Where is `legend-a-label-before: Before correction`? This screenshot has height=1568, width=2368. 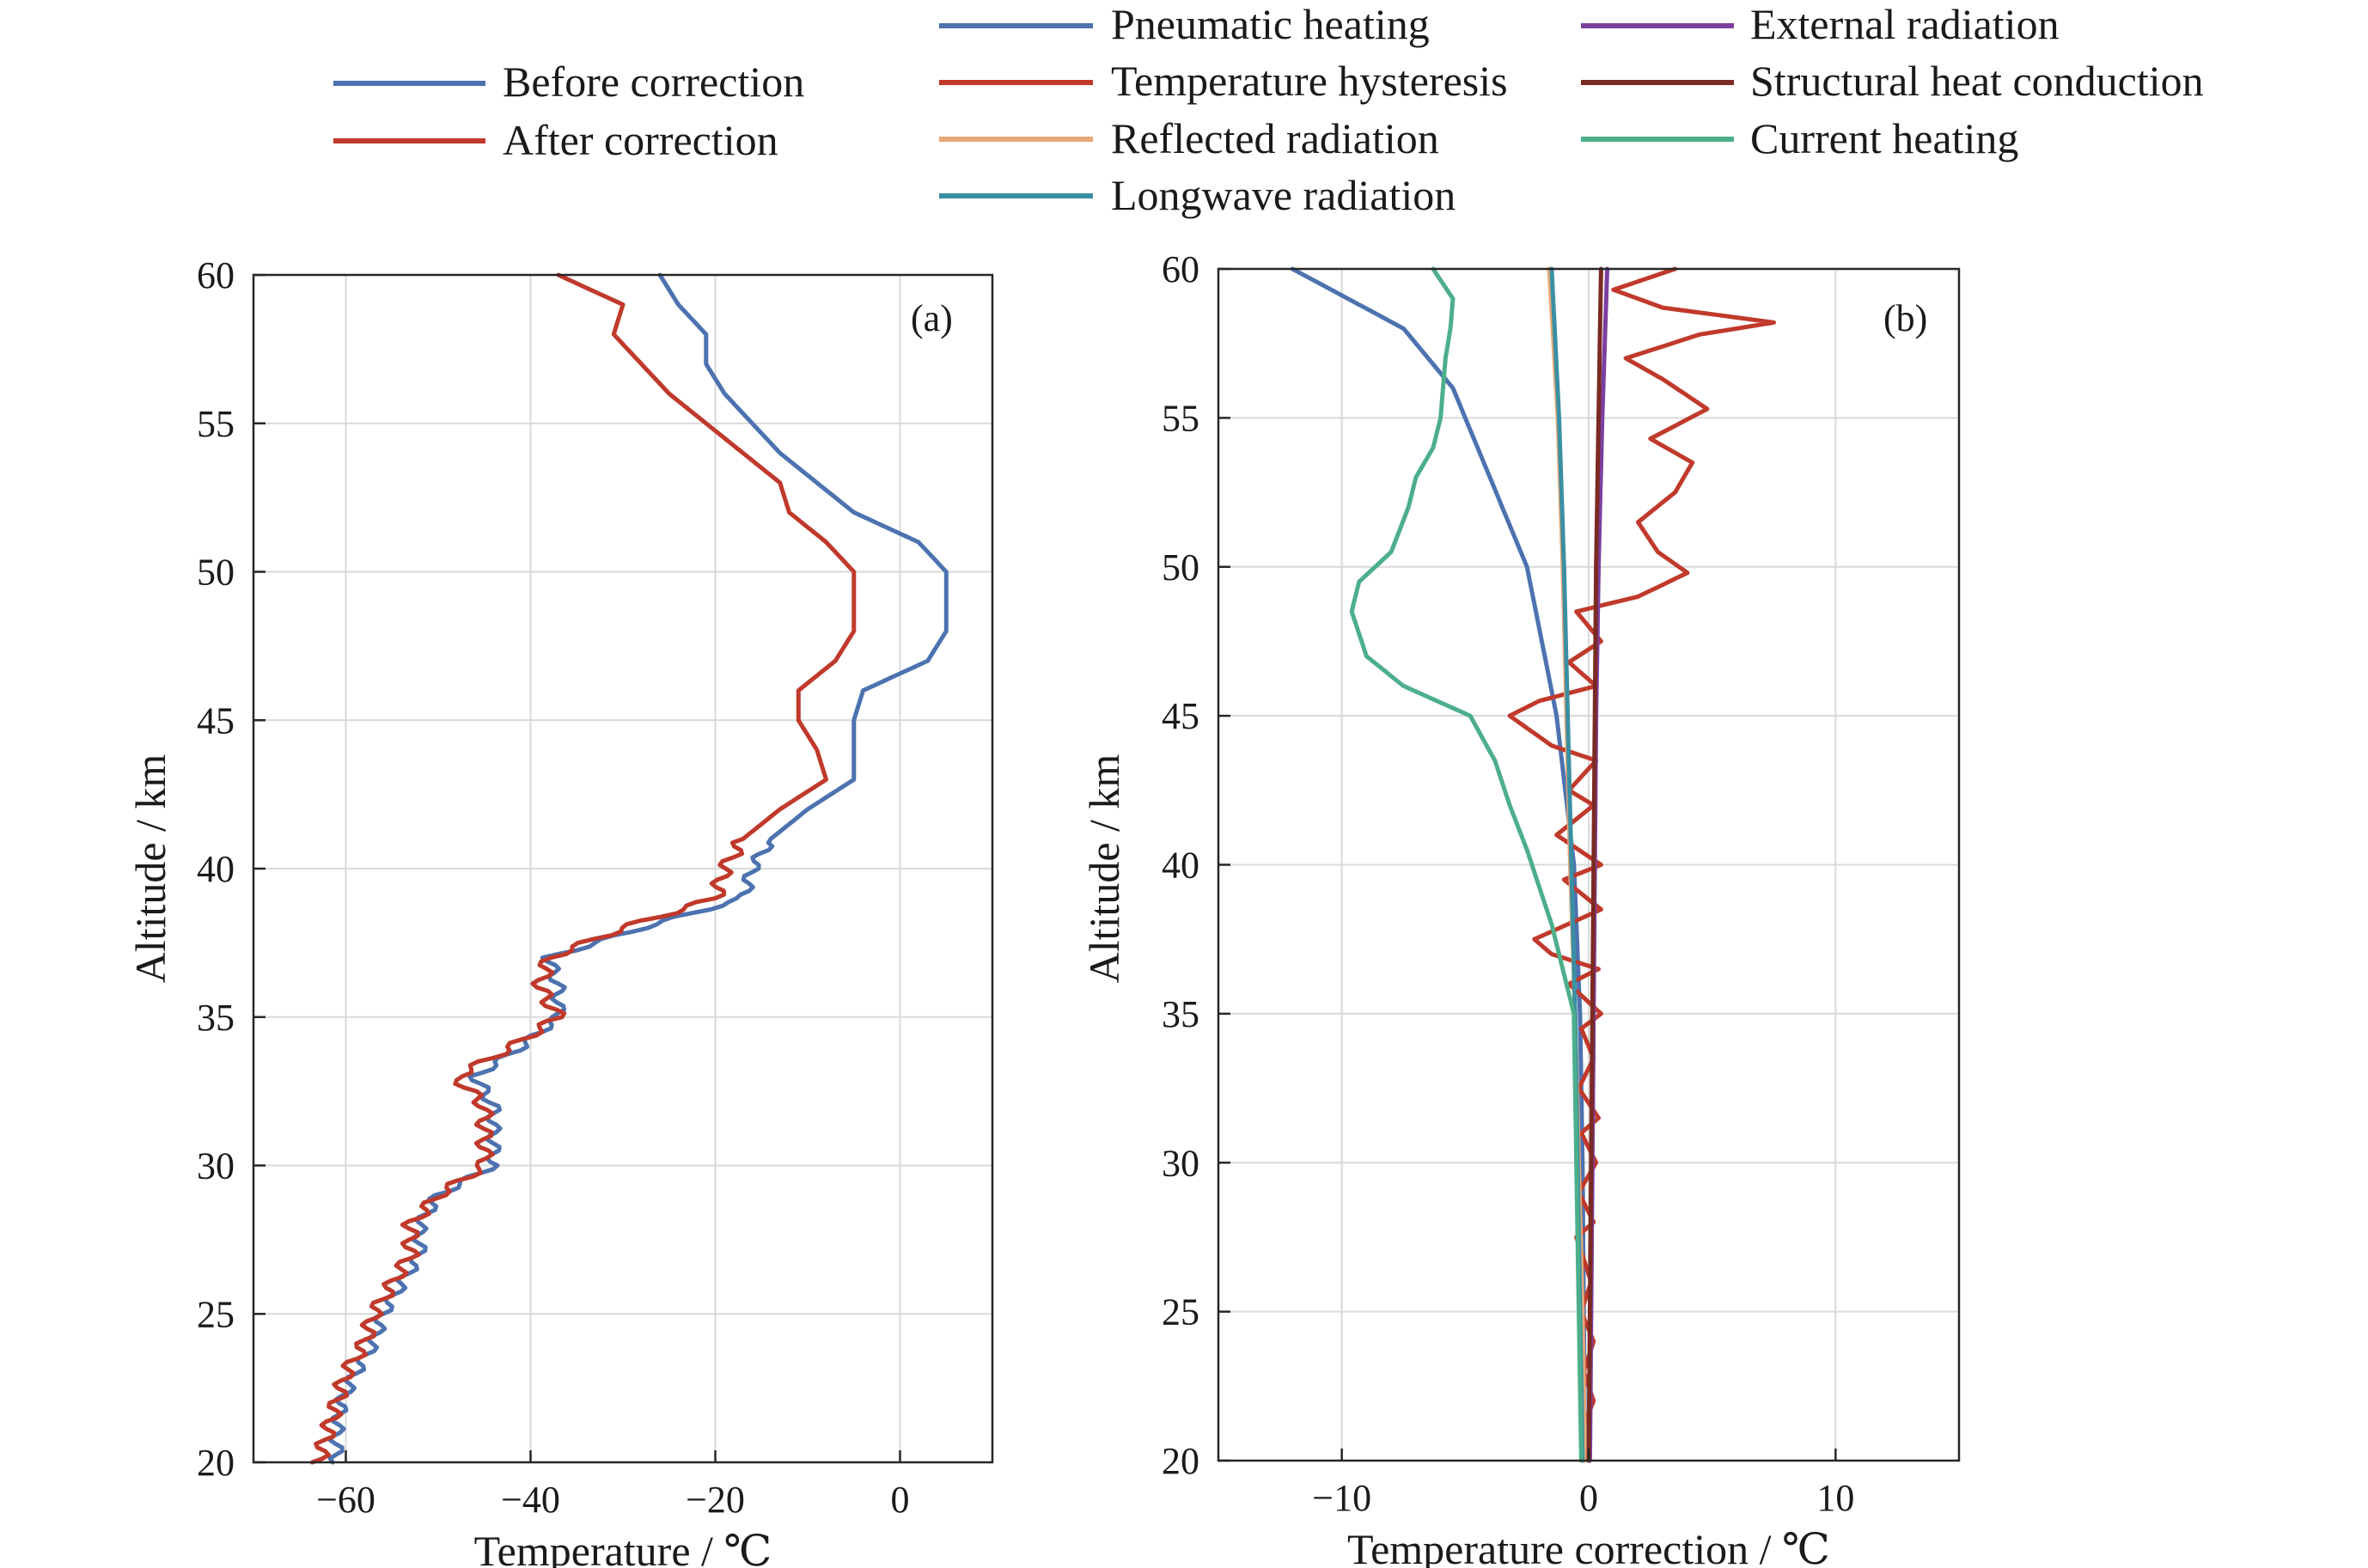 legend-a-label-before: Before correction is located at coordinates (653, 82).